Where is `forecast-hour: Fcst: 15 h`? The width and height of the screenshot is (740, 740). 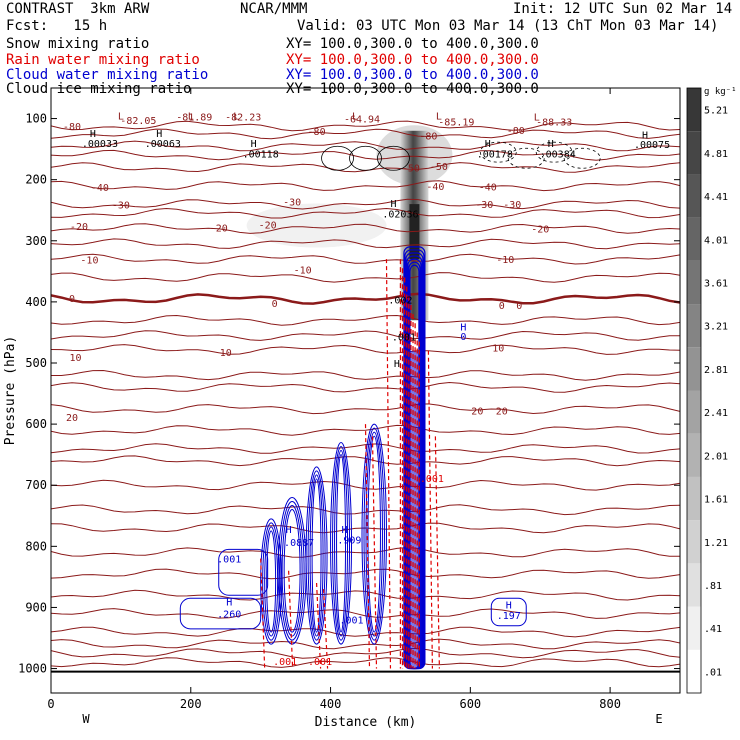 forecast-hour: Fcst: 15 h is located at coordinates (57, 26).